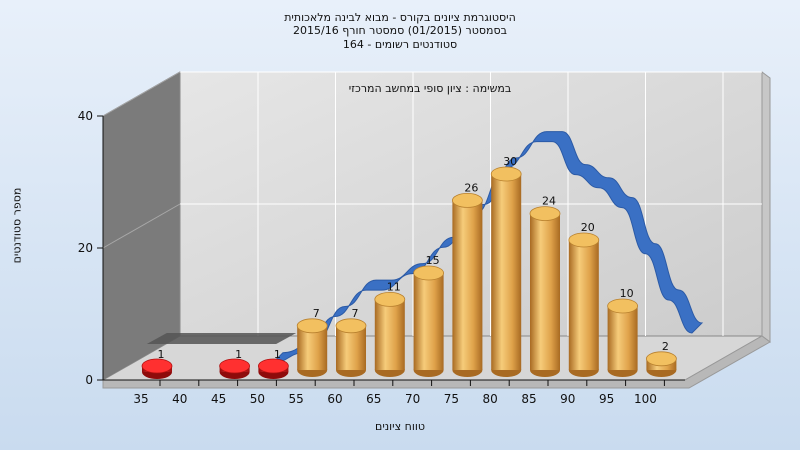 The image size is (800, 450). Describe the element at coordinates (334, 399) in the screenshot. I see `x-tick-label: 60` at that location.